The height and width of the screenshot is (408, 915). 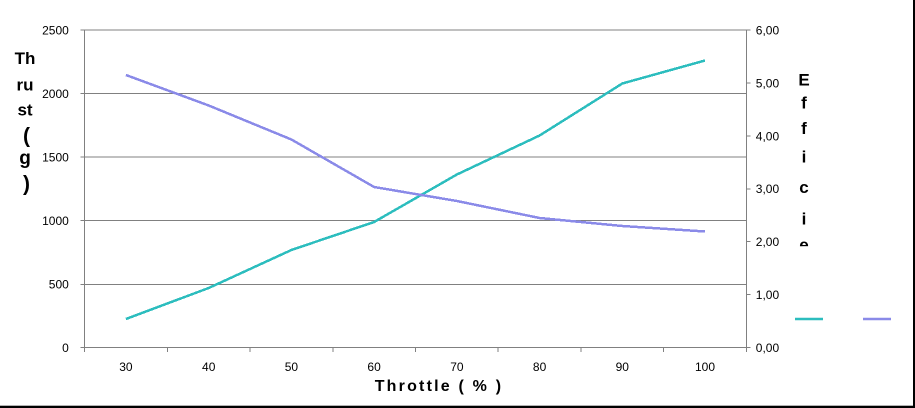 What do you see at coordinates (803, 245) in the screenshot?
I see `svg-text: e` at bounding box center [803, 245].